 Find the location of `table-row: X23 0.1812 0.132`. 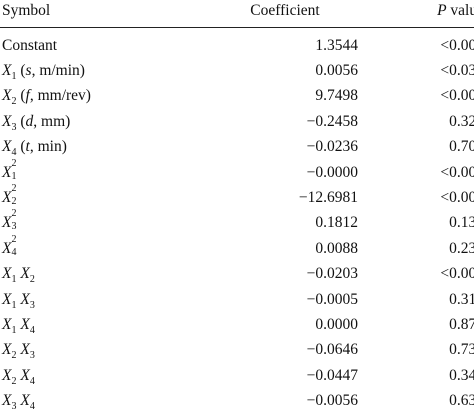

table-row: X23 0.1812 0.132 is located at coordinates (237, 222).